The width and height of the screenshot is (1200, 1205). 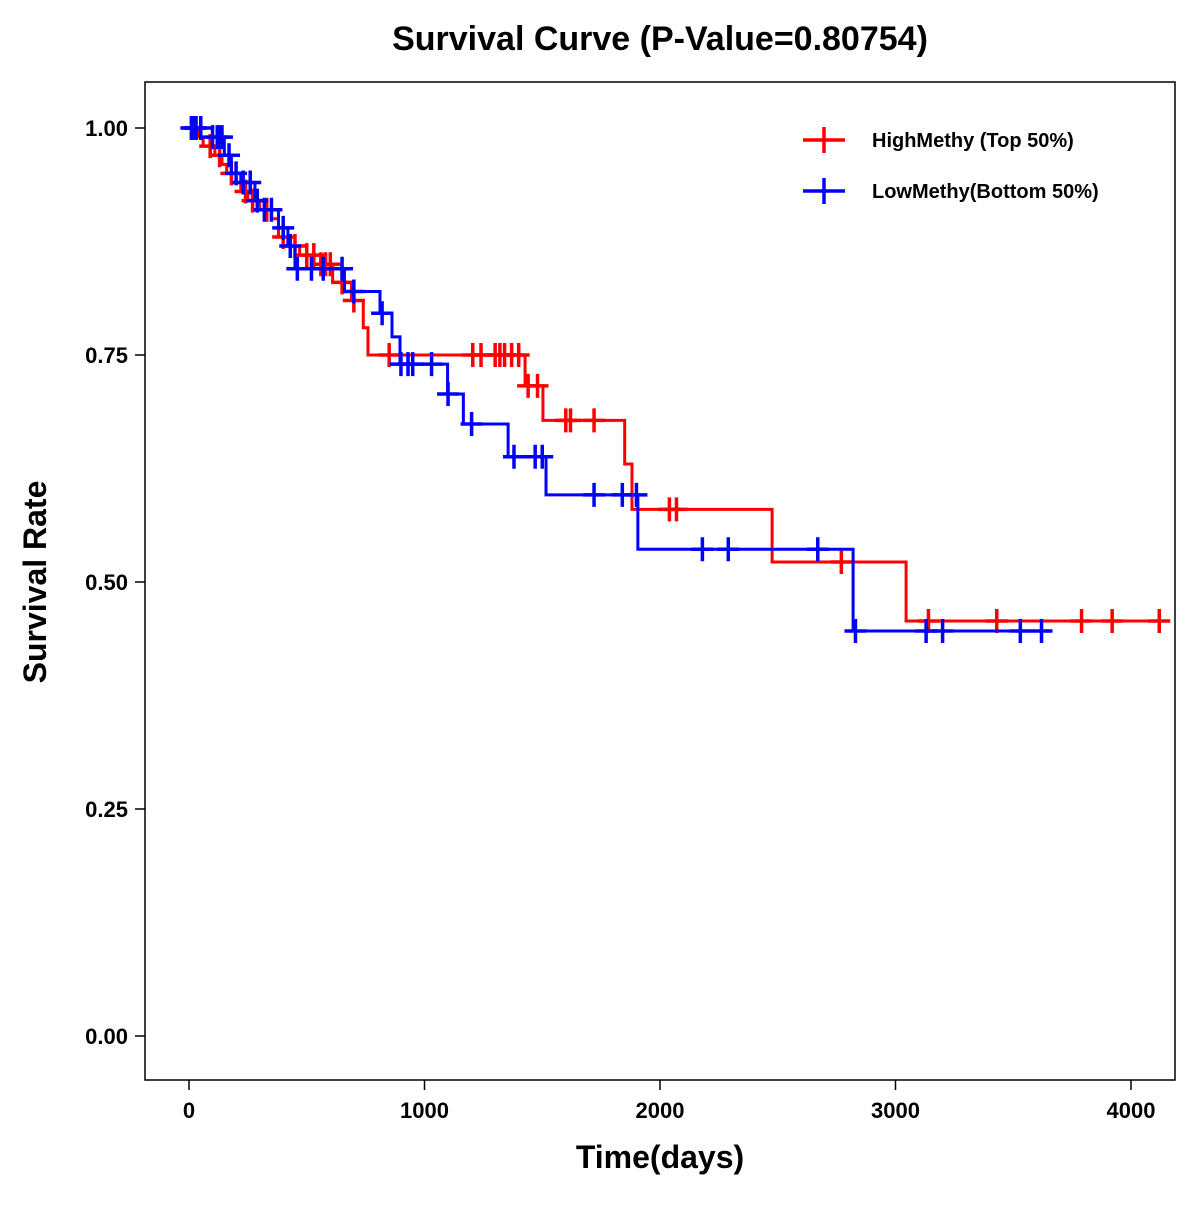 I want to click on x-tick-label: 1000, so click(x=424, y=1110).